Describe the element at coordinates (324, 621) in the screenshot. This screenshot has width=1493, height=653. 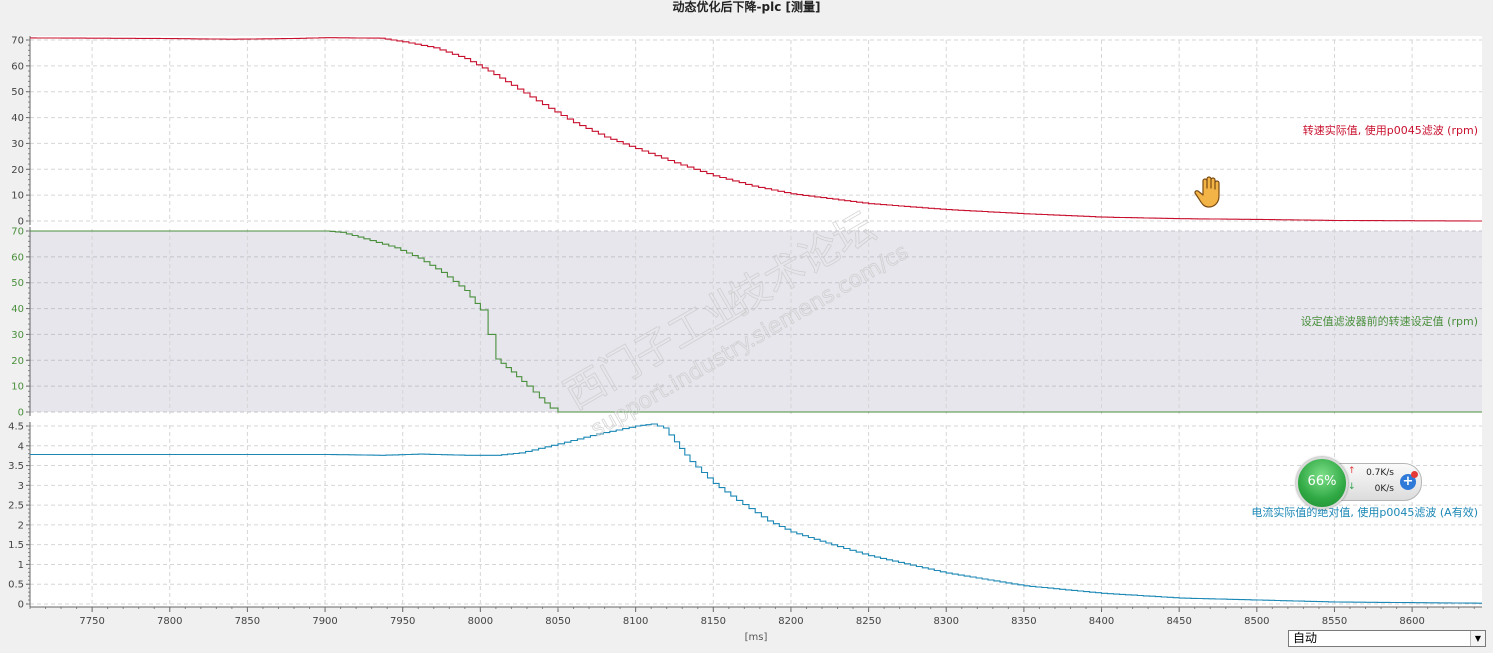
I see `x-tick-label: 7900` at that location.